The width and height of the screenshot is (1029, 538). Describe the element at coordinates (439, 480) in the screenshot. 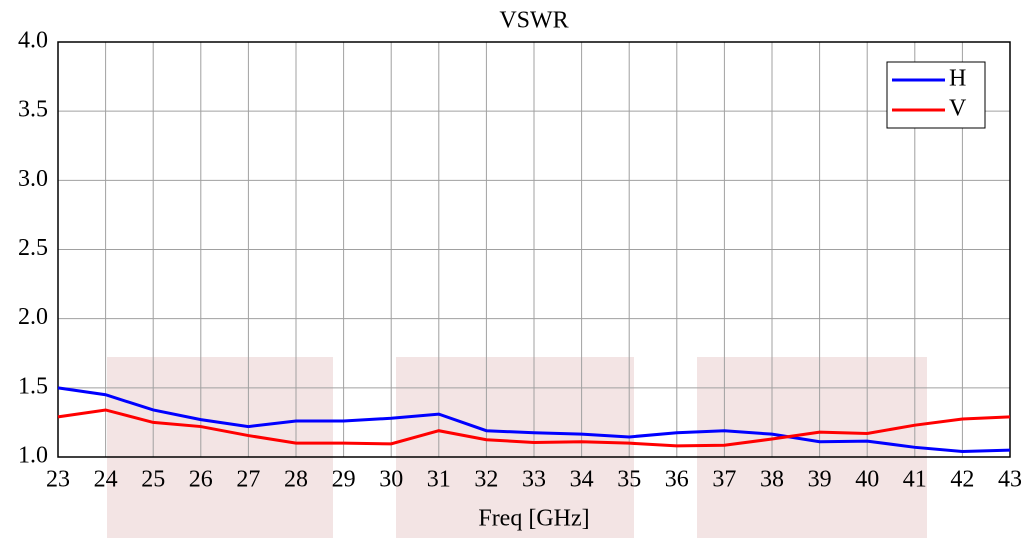

I see `x-tick-label: 31` at that location.